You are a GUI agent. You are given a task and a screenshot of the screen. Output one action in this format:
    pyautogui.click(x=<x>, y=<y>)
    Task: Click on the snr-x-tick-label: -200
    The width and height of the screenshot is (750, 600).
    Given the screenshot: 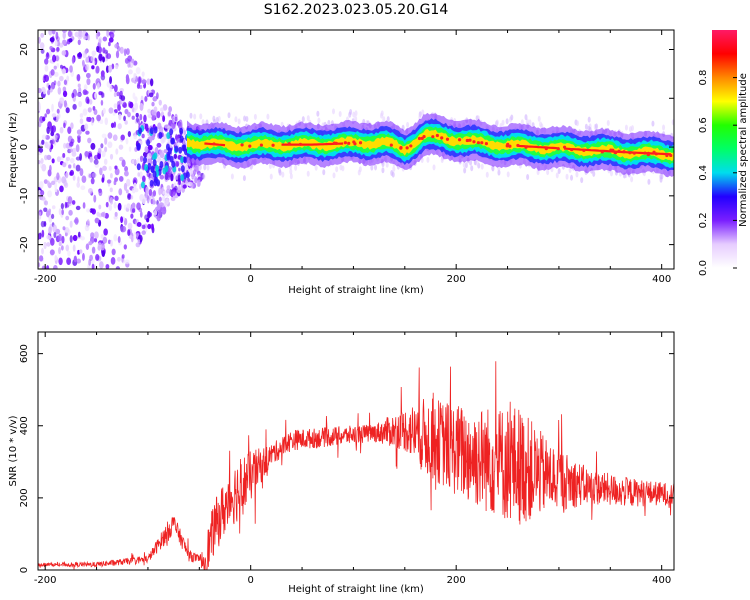 What is the action you would take?
    pyautogui.click(x=45, y=580)
    